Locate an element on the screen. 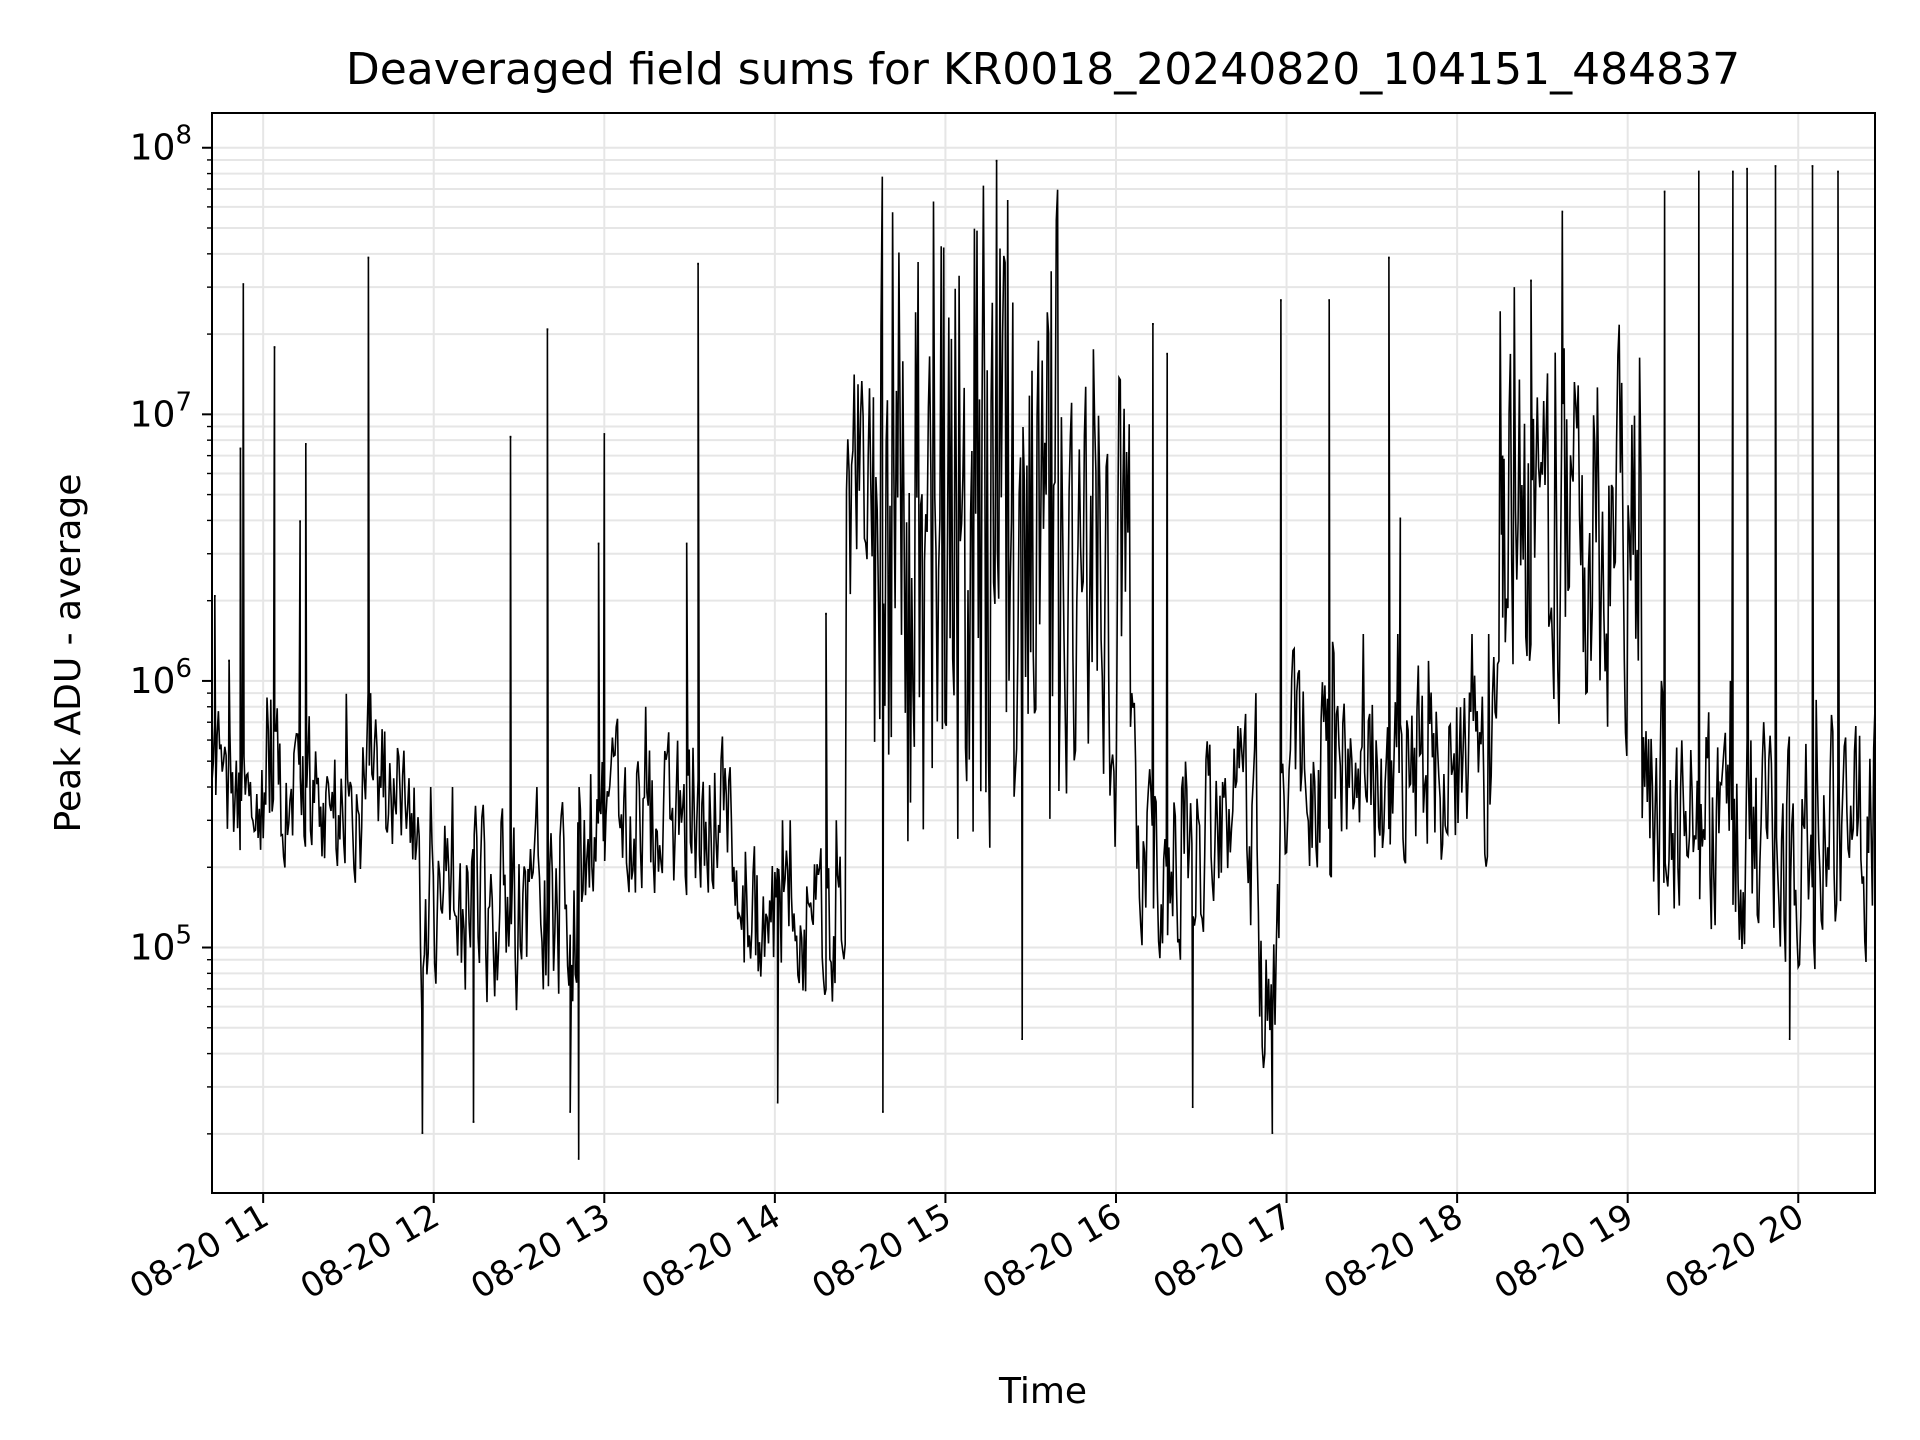 This screenshot has height=1440, width=1920. y-axis-label: Peak ADU - average is located at coordinates (68, 653).